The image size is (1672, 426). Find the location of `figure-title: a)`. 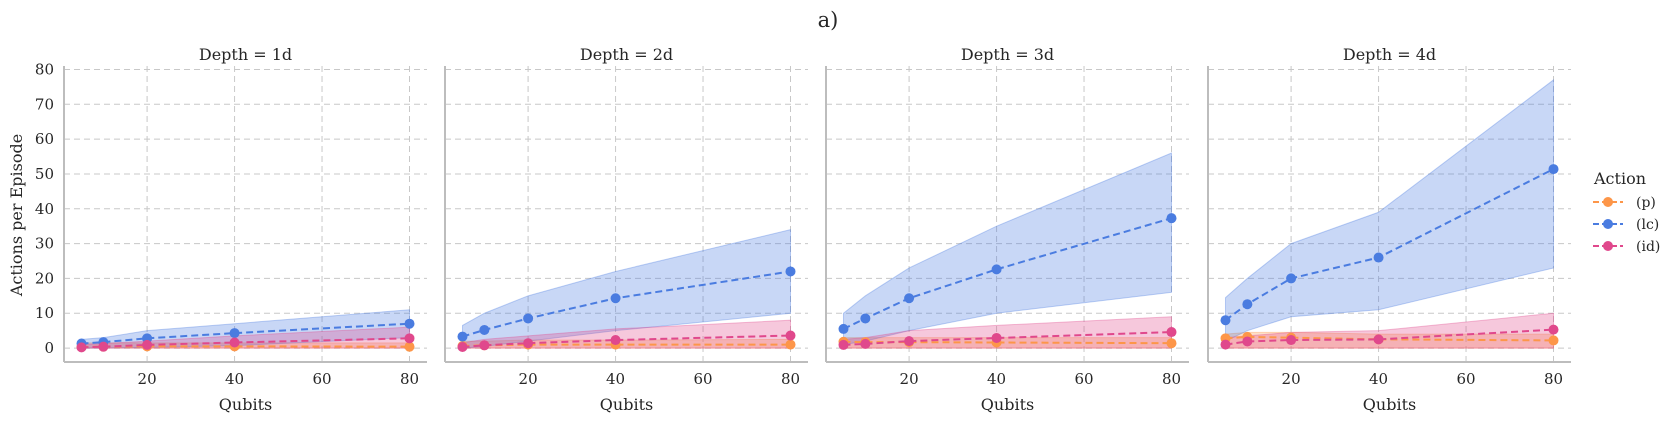

figure-title: a) is located at coordinates (828, 20).